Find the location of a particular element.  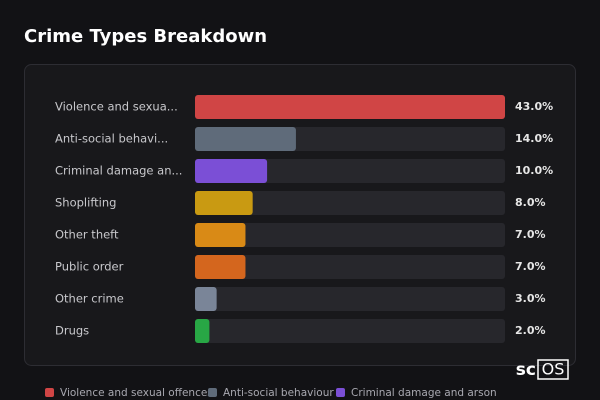

category-label: Drugs is located at coordinates (72, 331).